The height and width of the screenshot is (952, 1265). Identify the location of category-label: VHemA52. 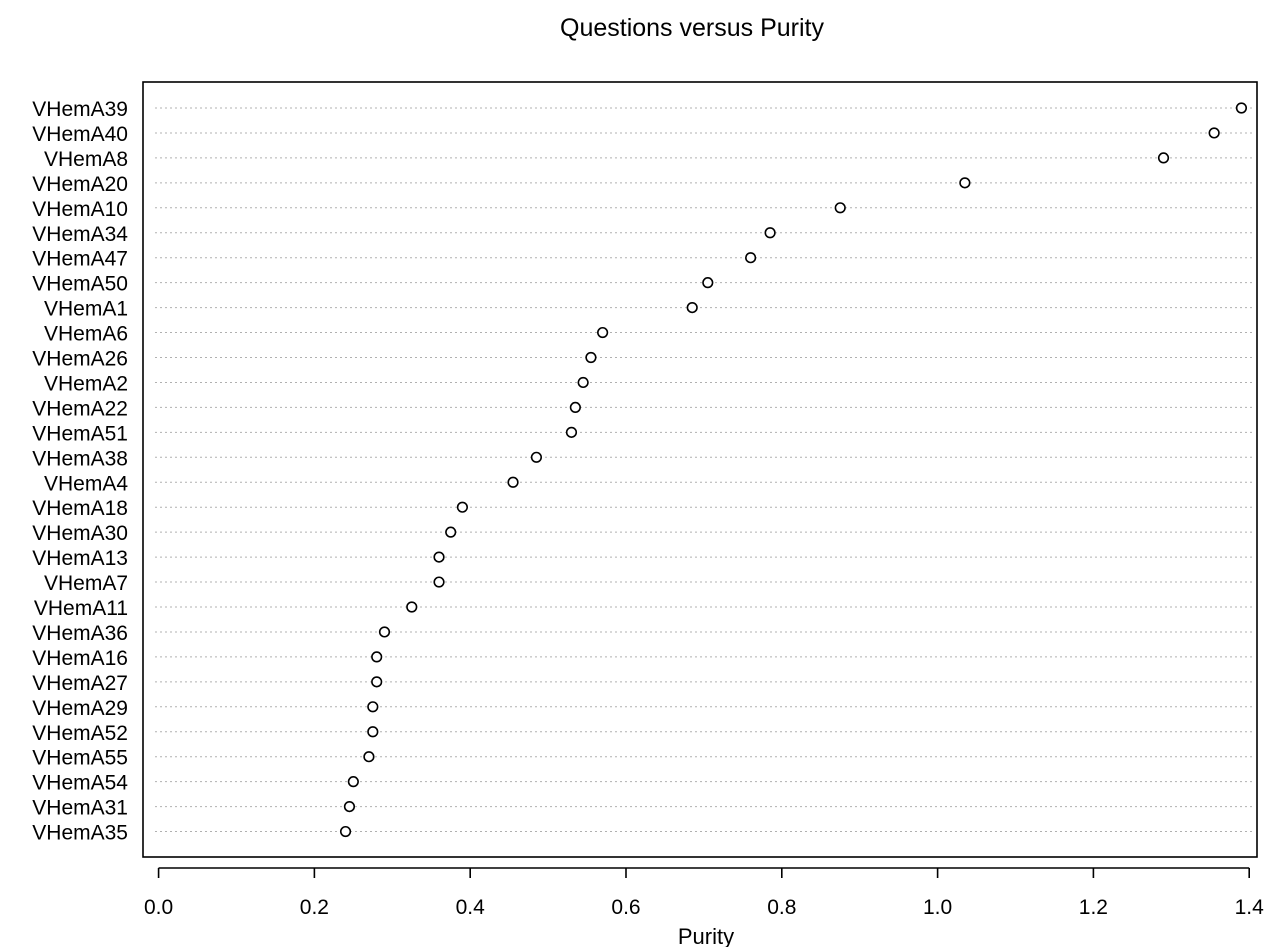
(80, 733).